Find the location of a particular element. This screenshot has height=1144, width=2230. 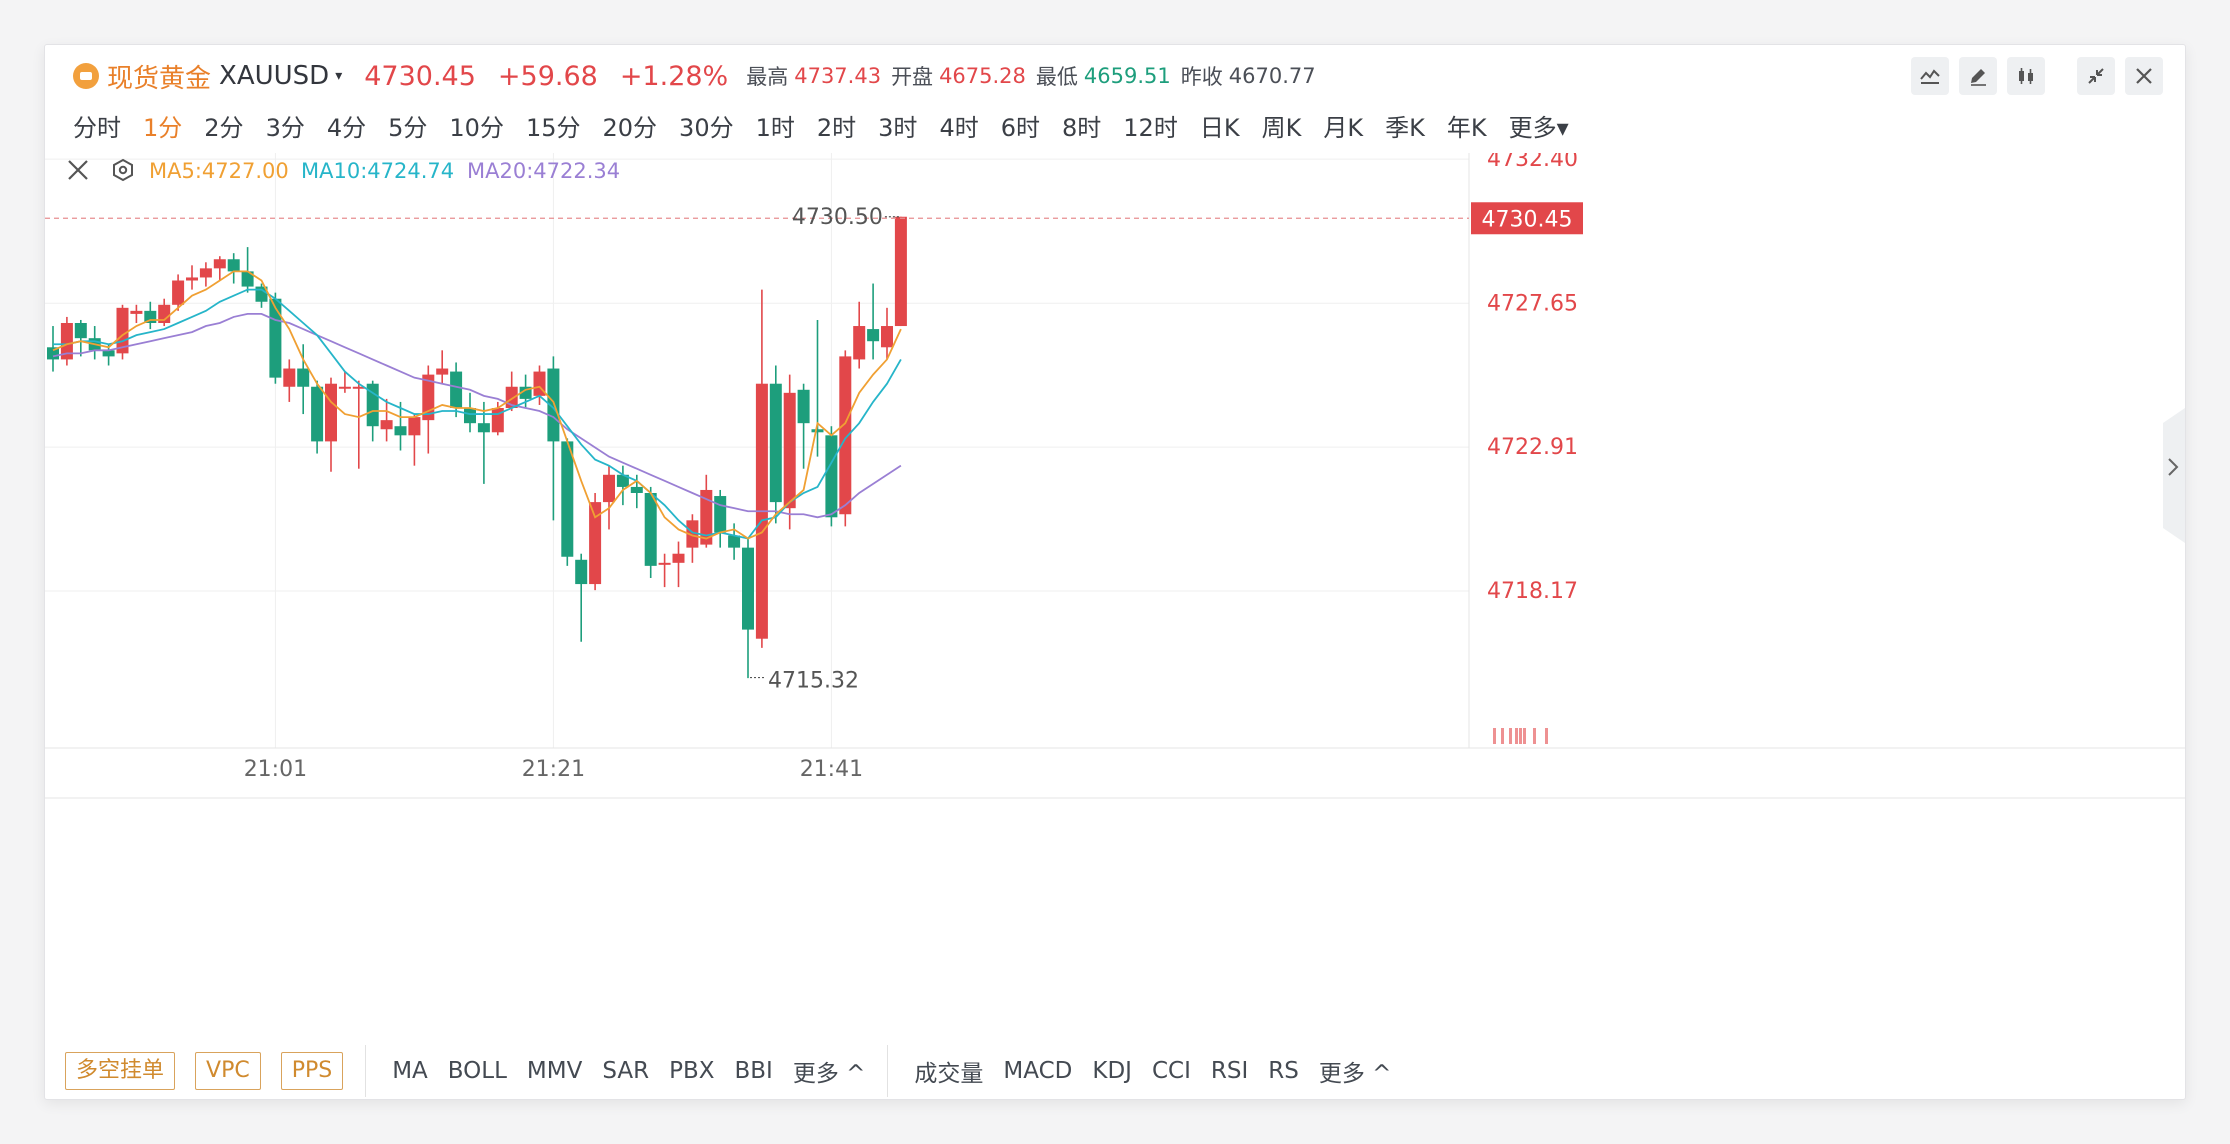

period-tab-13: 4时 is located at coordinates (959, 127).